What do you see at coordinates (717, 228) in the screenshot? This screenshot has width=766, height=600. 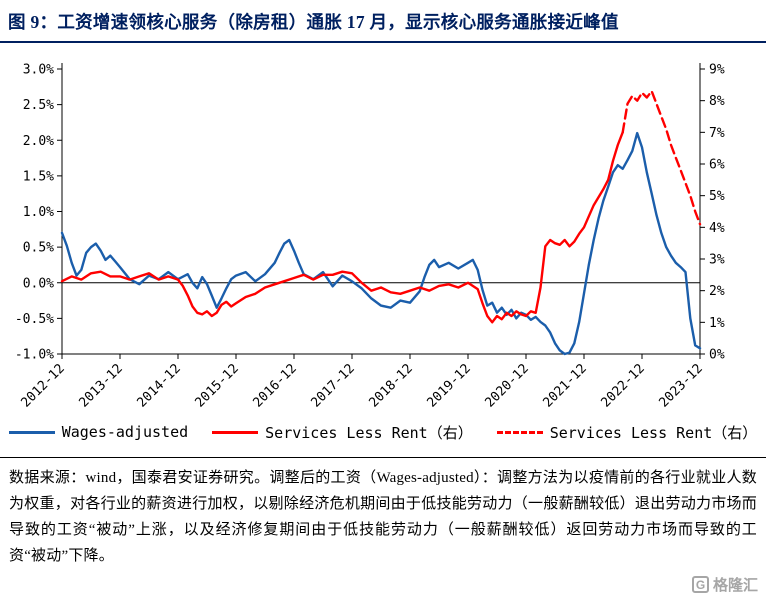 I see `right-tick-label: 4%` at bounding box center [717, 228].